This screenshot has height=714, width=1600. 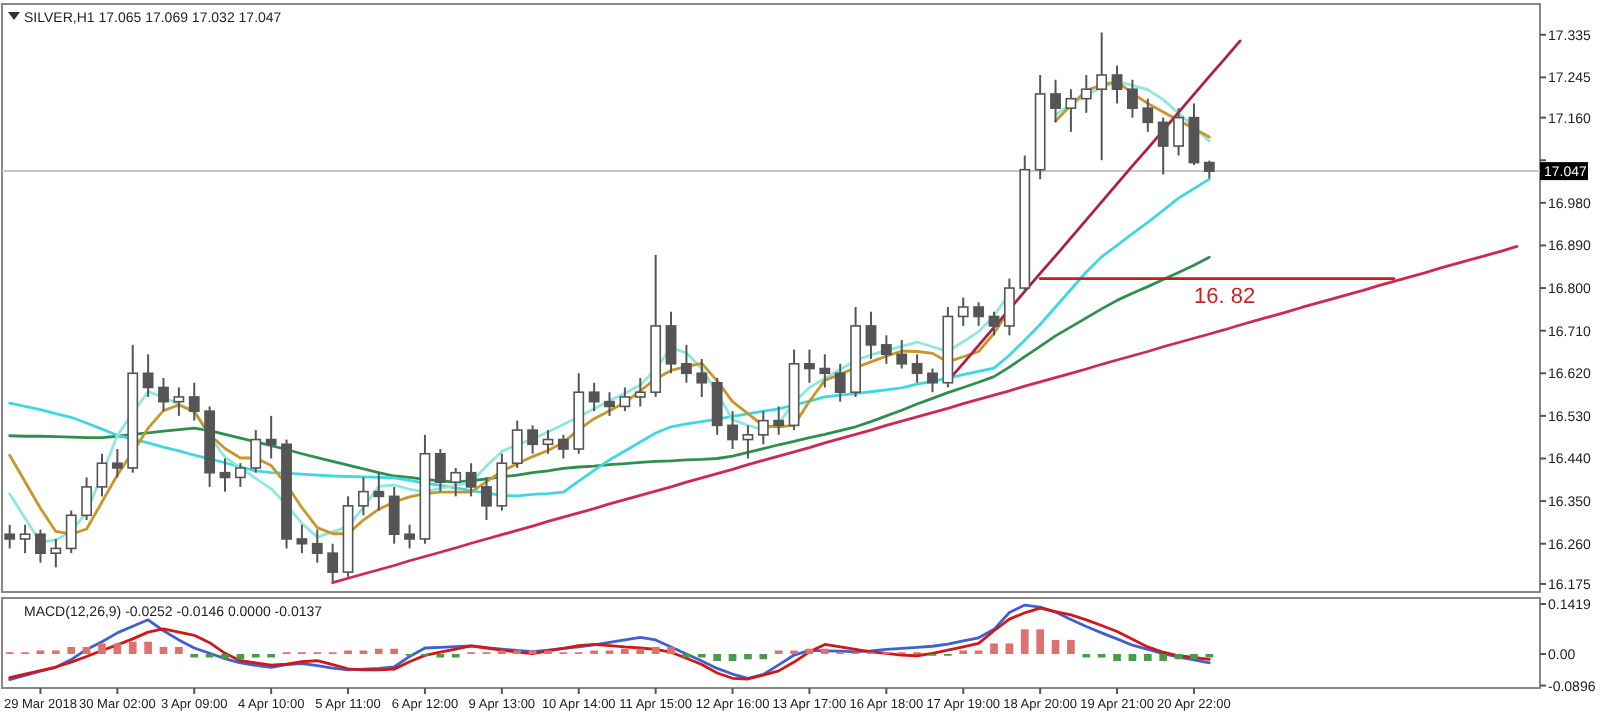 I want to click on annotation: 16. 82, so click(x=1225, y=296).